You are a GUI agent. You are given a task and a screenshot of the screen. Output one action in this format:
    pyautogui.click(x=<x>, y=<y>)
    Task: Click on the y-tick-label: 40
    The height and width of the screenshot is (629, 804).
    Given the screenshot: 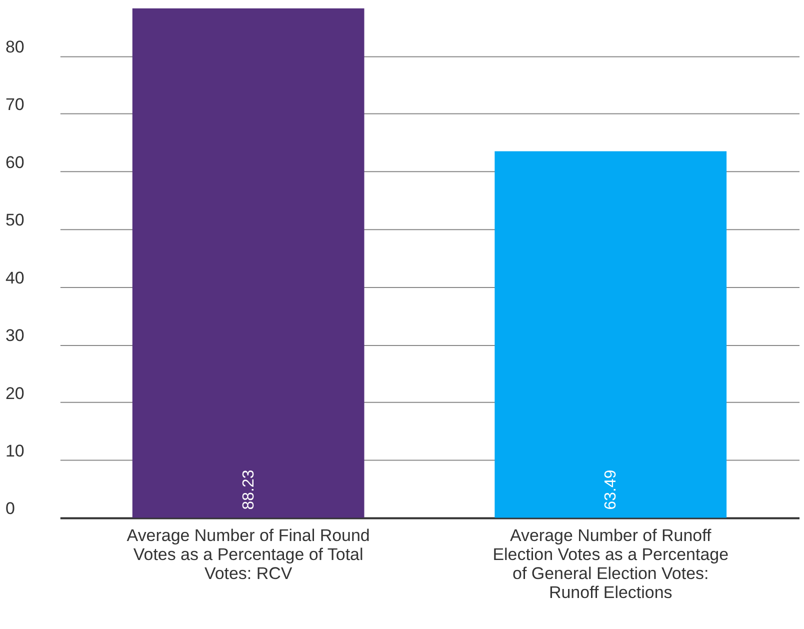 What is the action you would take?
    pyautogui.click(x=14, y=278)
    